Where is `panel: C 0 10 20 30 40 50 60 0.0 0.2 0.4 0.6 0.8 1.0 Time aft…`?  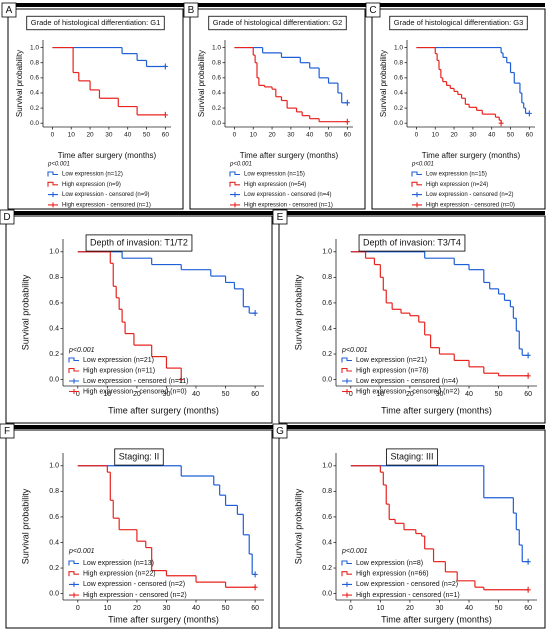 panel: C 0 10 20 30 40 50 60 0.0 0.2 0.4 0.6 0.8 1.0 Time aft… is located at coordinates (455, 106).